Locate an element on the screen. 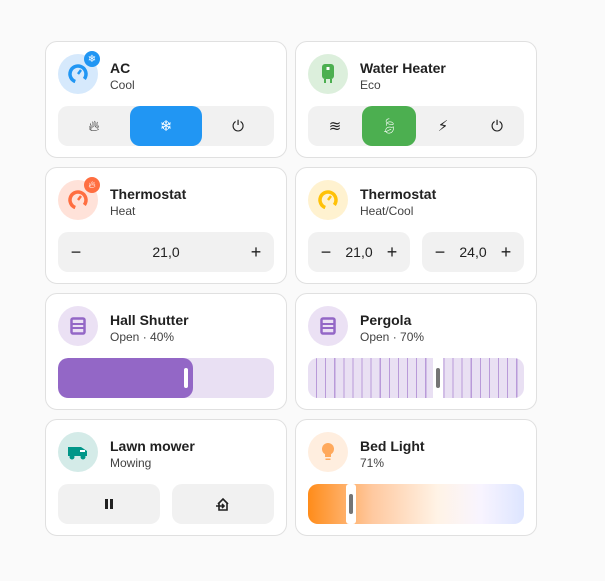  target-high: 24,0 is located at coordinates (473, 252).